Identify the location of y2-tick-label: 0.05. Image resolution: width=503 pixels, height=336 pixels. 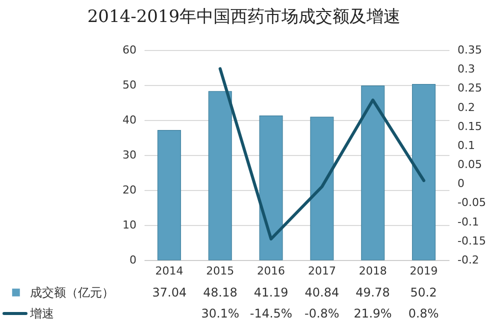
(470, 165).